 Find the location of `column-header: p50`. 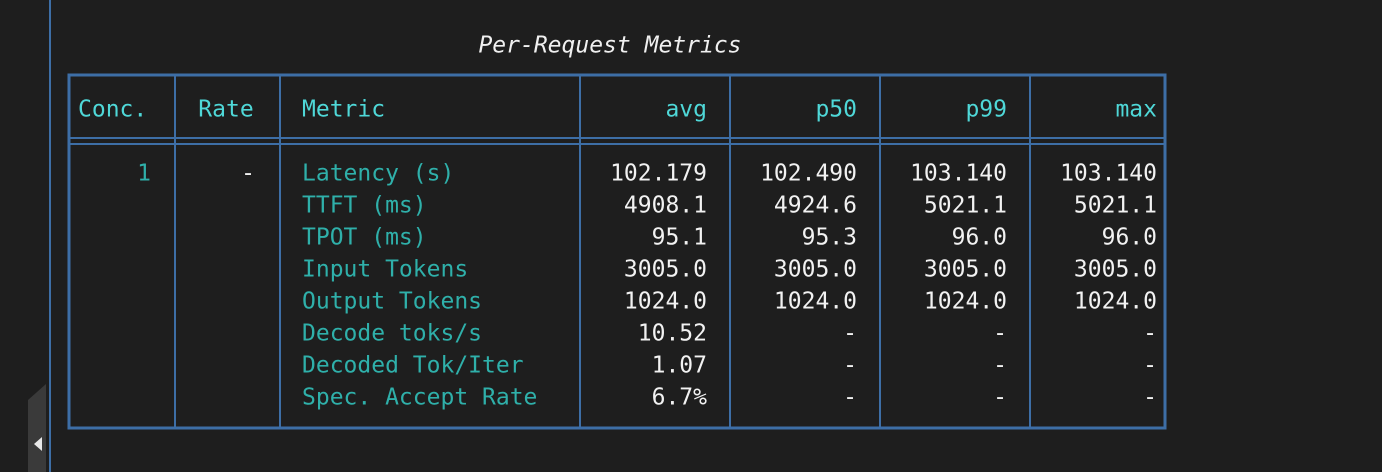

column-header: p50 is located at coordinates (836, 110).